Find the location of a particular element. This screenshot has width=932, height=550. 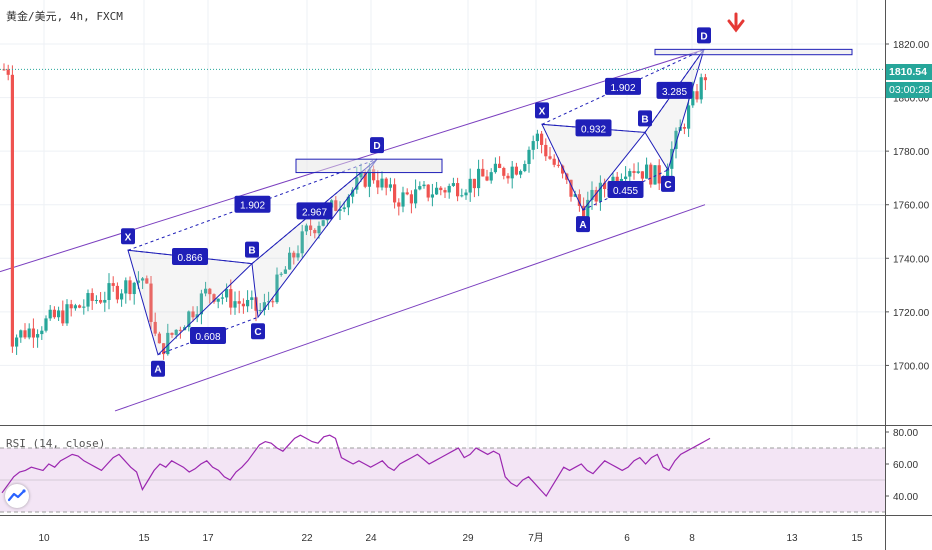

time-axis-label: 10 is located at coordinates (44, 538).